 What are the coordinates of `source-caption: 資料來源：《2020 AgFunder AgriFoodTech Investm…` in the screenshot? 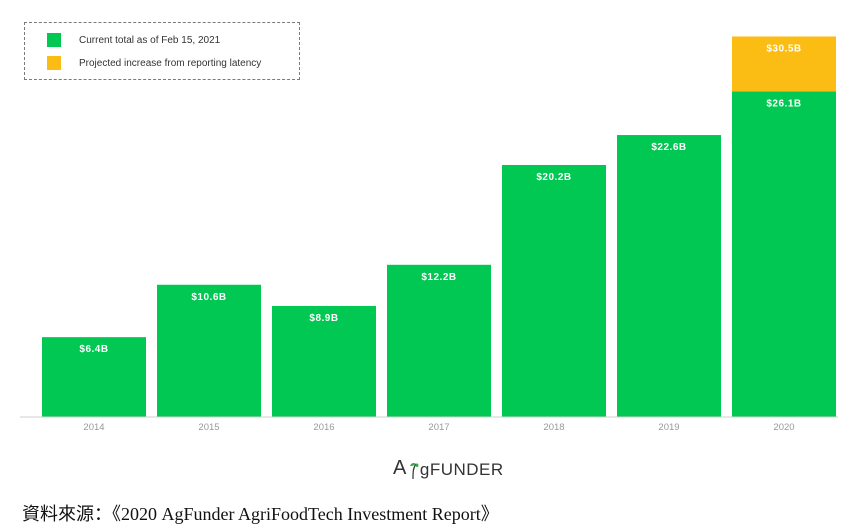 It's located at (260, 514).